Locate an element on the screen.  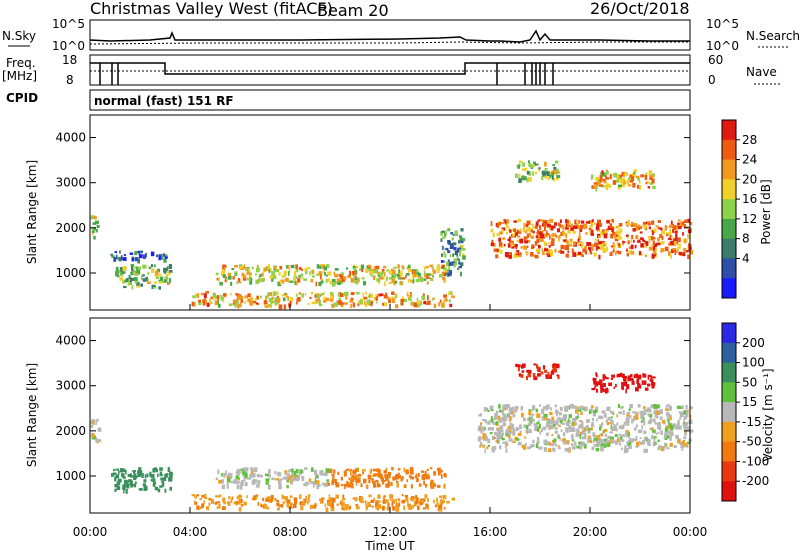
xaxis-label: Time UT is located at coordinates (389, 546).